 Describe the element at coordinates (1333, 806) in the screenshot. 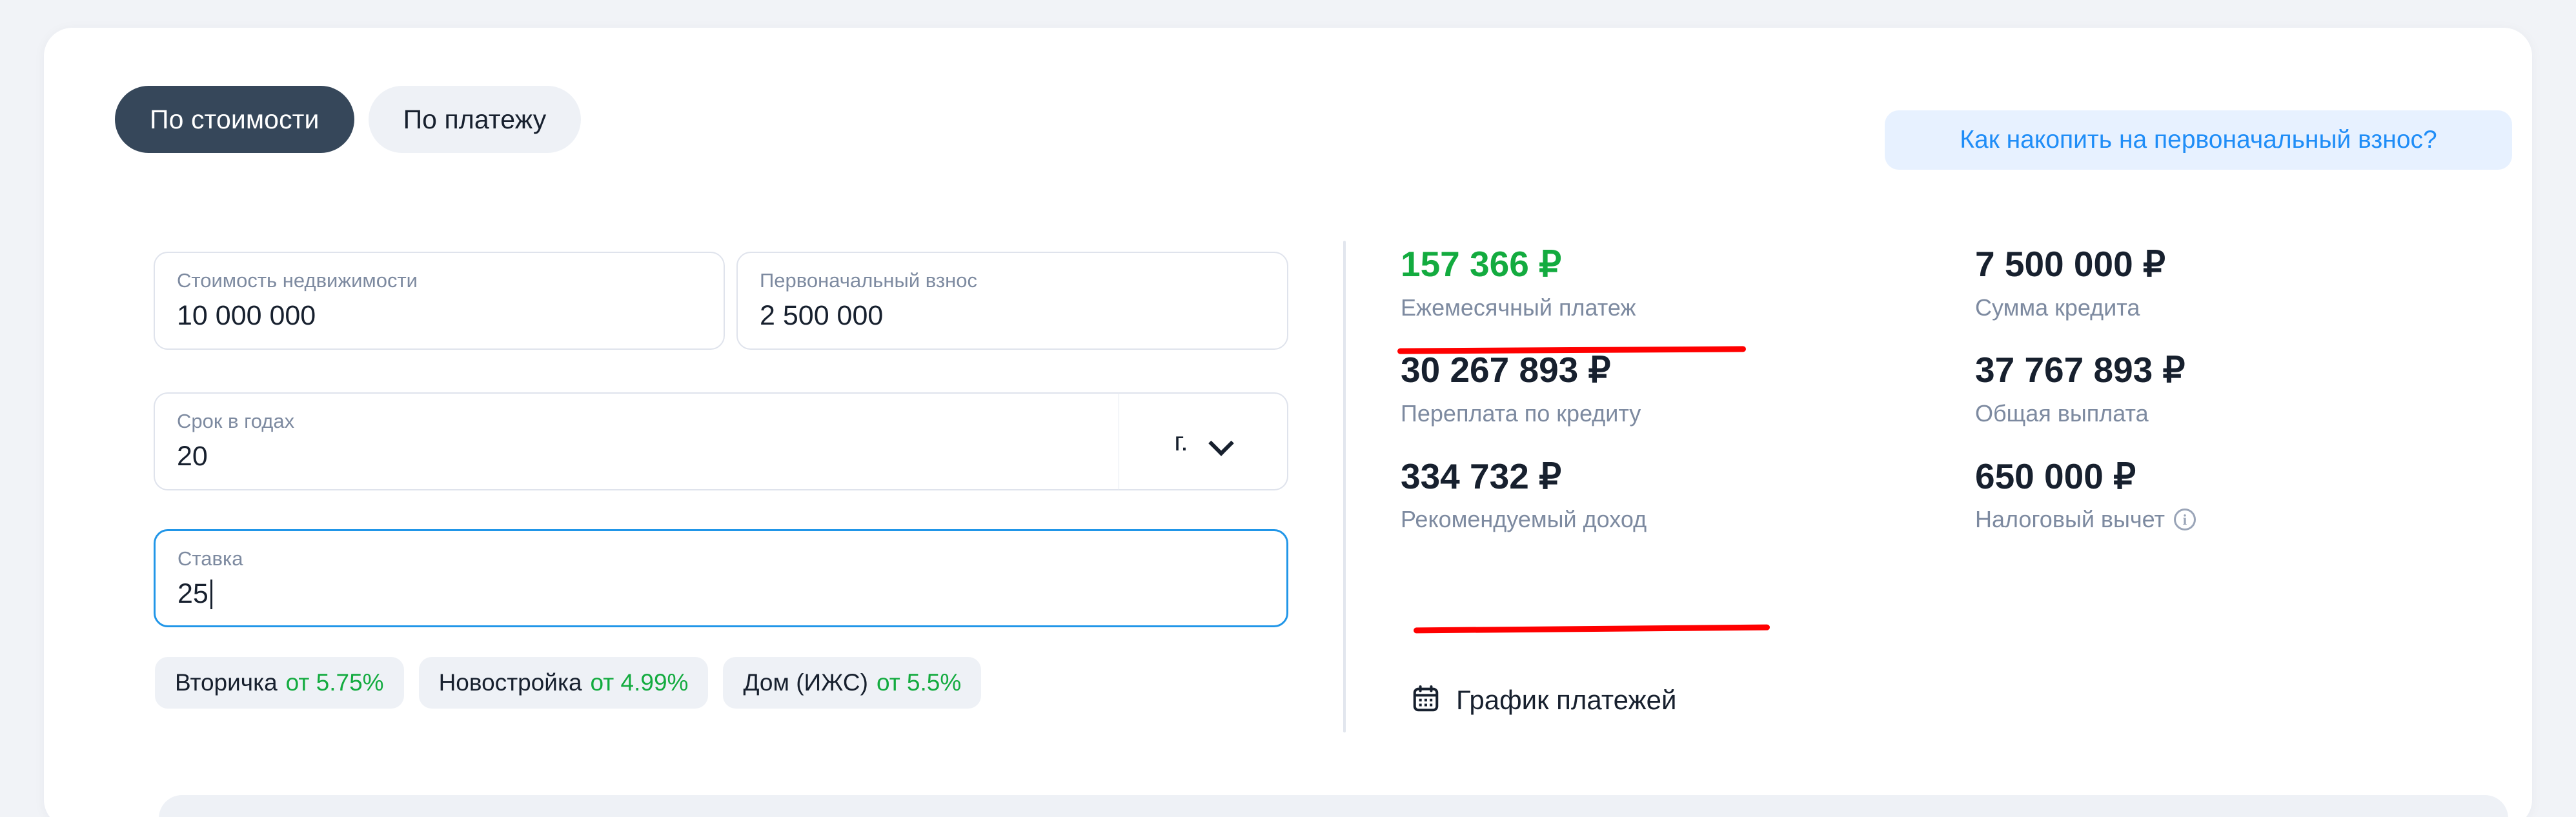

I see `bottom-panel` at that location.